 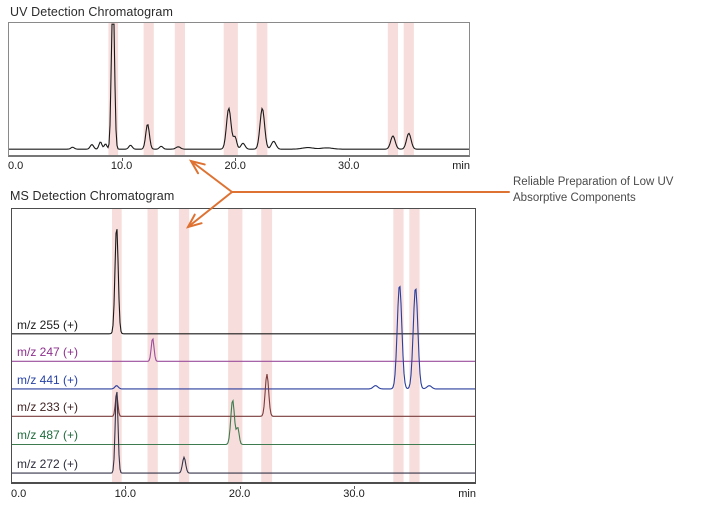 What do you see at coordinates (91, 12) in the screenshot?
I see `uv-chart-title: UV Detection Chromatogram` at bounding box center [91, 12].